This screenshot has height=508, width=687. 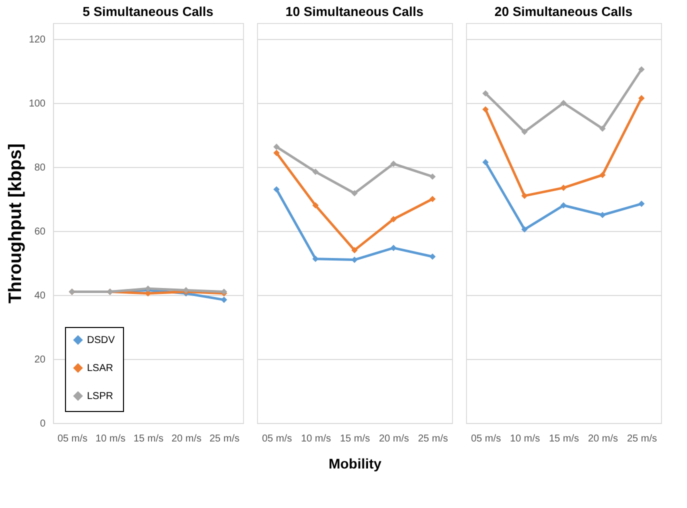 What do you see at coordinates (37, 40) in the screenshot?
I see `y-tick-label: 120` at bounding box center [37, 40].